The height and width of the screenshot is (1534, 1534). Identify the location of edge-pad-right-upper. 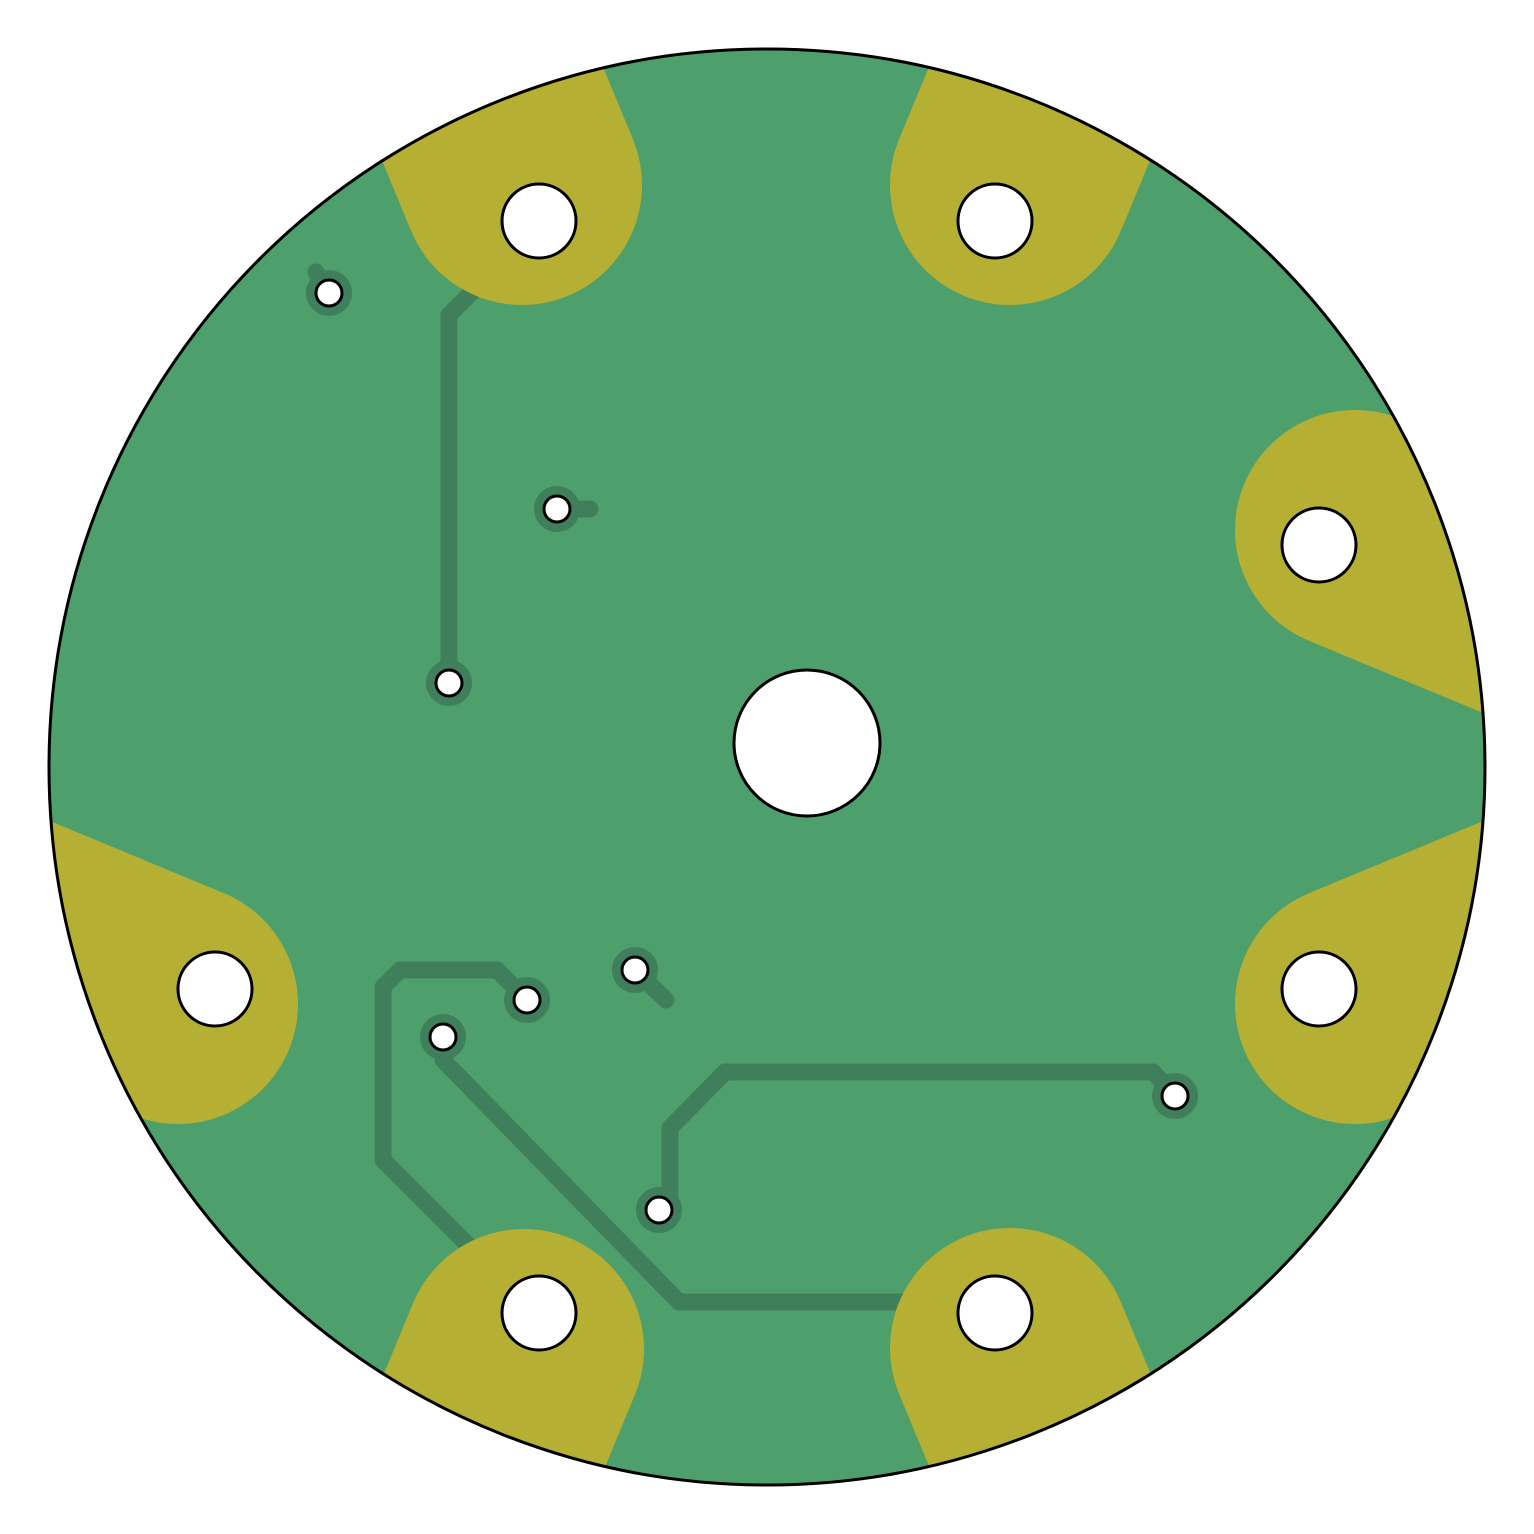
(1360, 575).